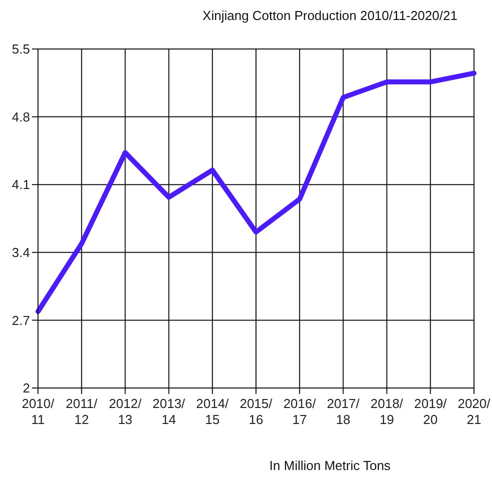  What do you see at coordinates (431, 411) in the screenshot?
I see `x-tick-label: 2019/ 20` at bounding box center [431, 411].